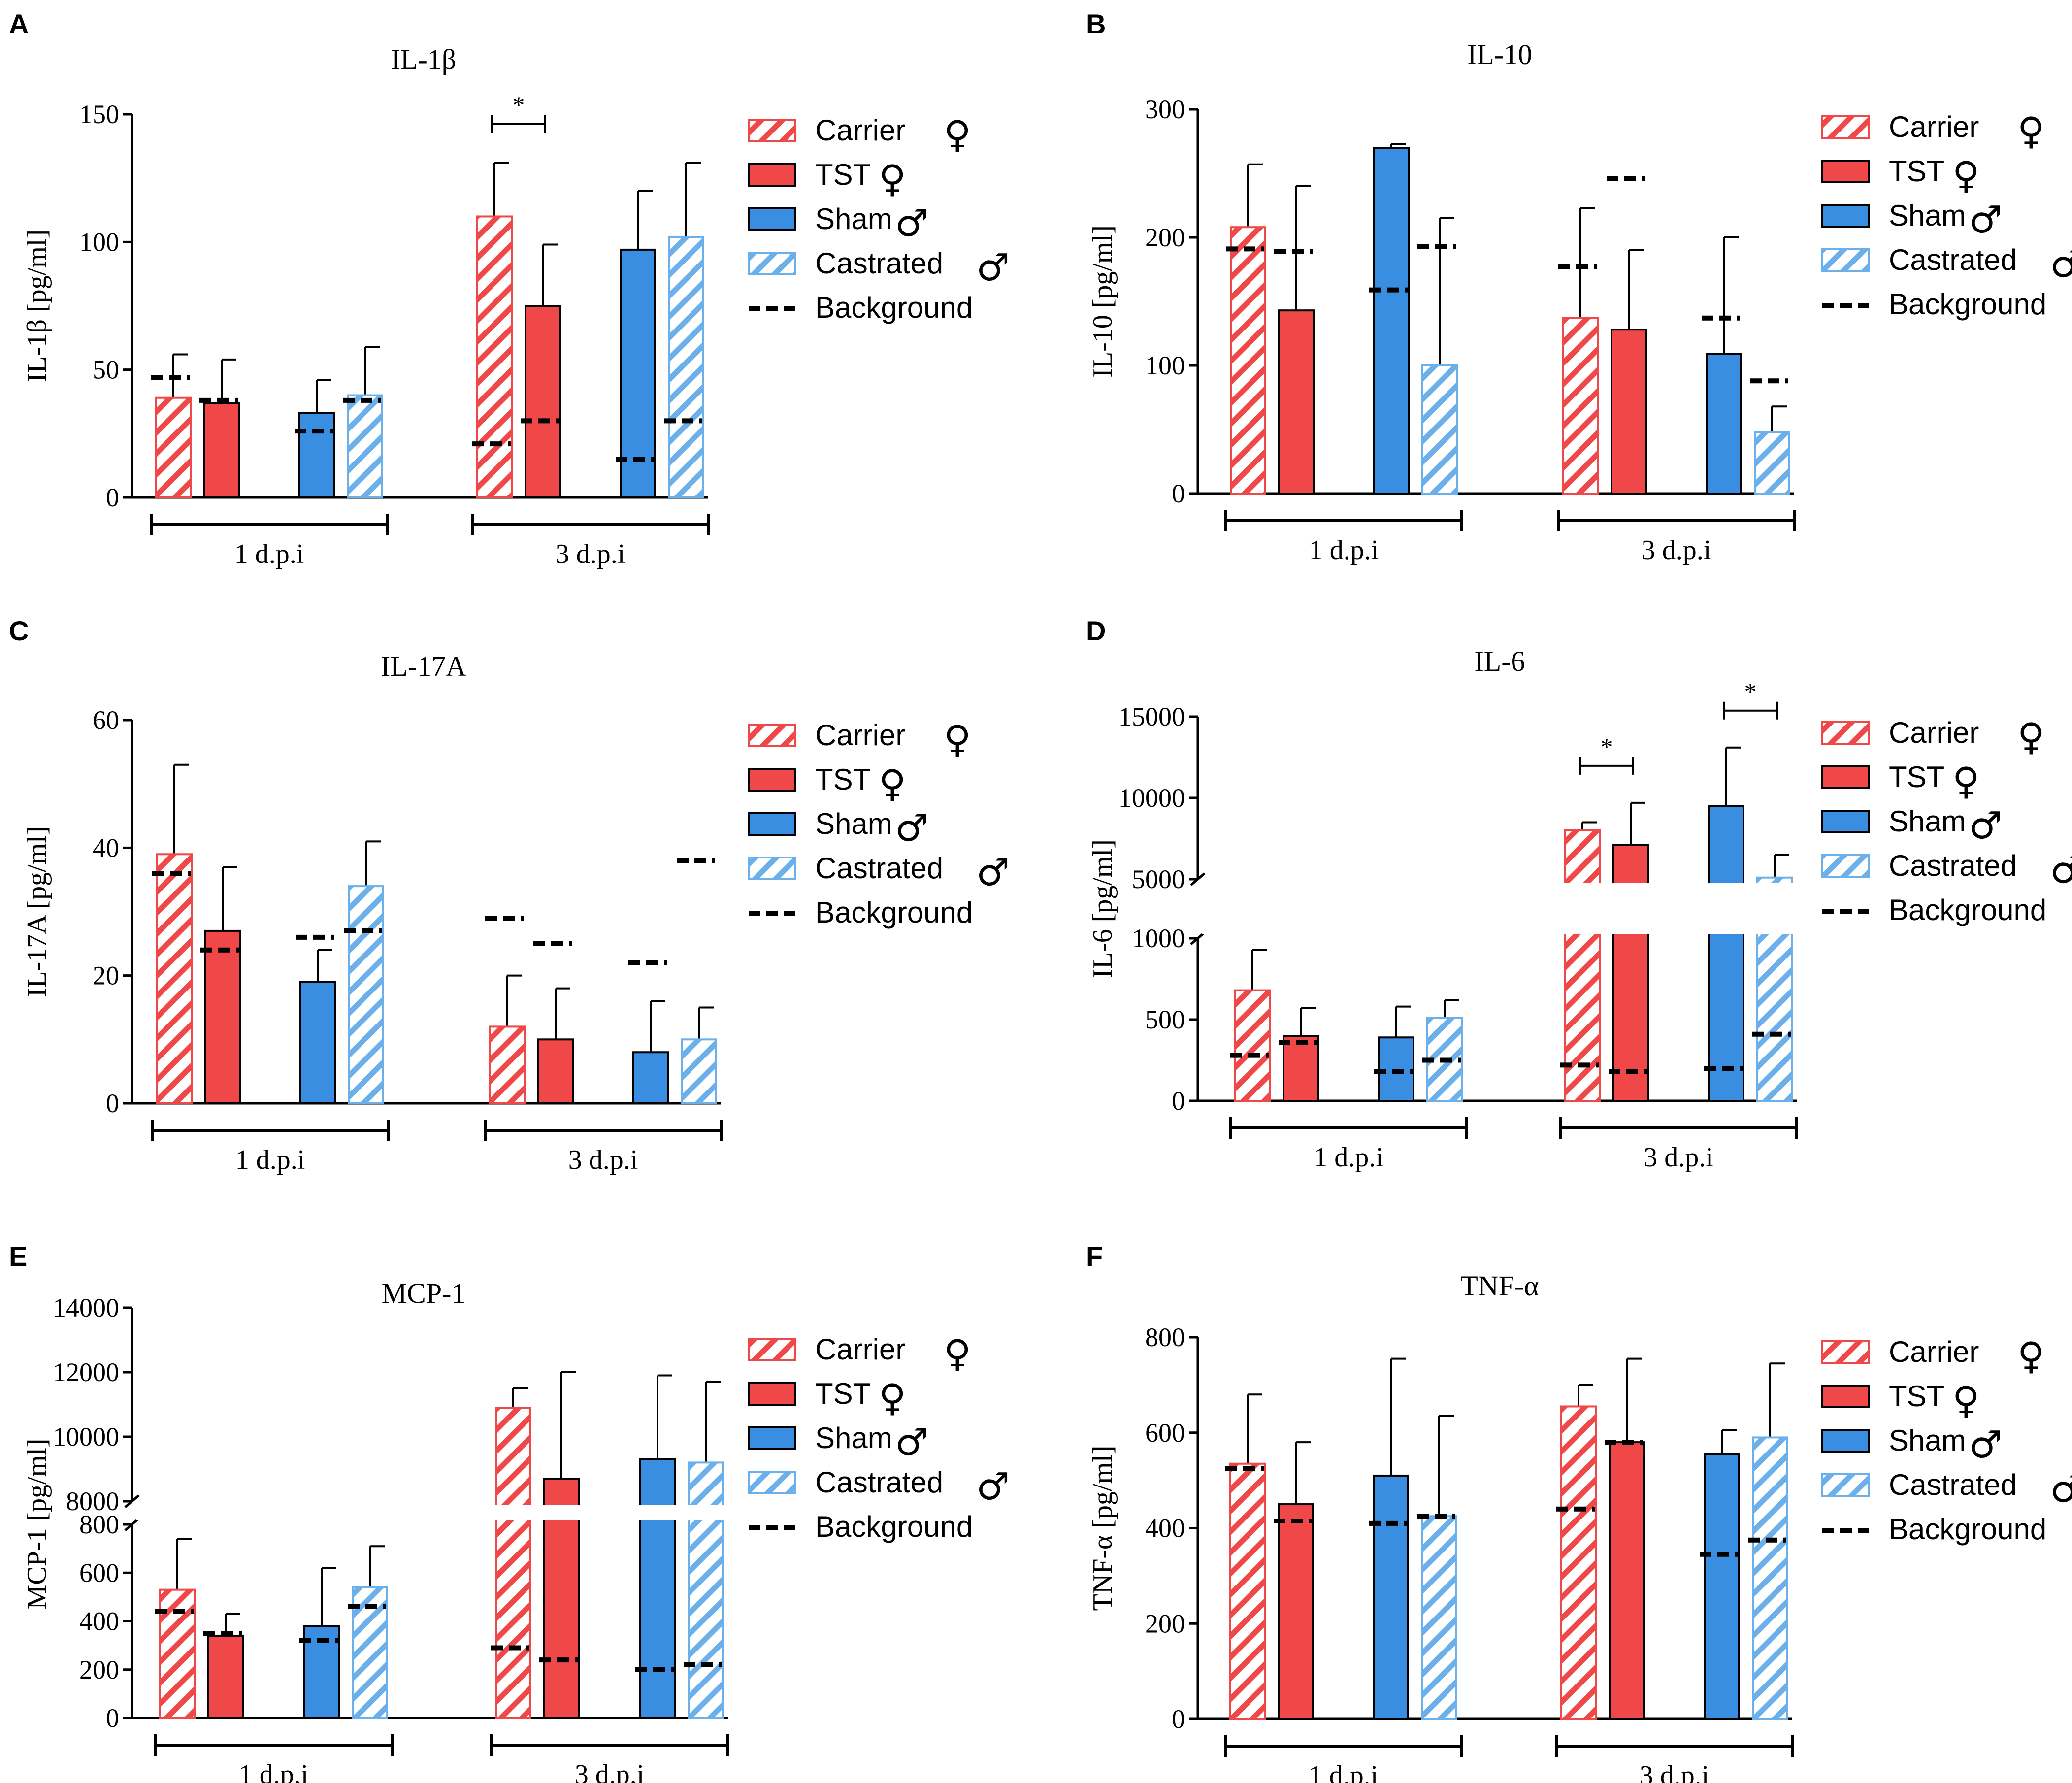  Describe the element at coordinates (1499, 661) in the screenshot. I see `chart-title: IL-6` at that location.